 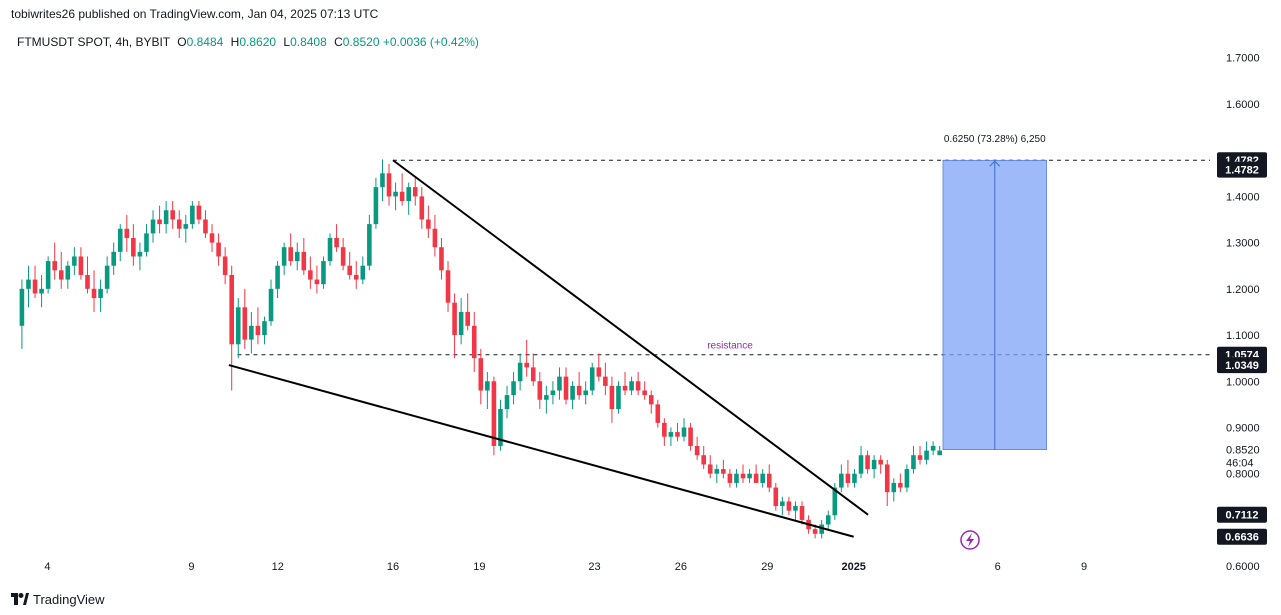 What do you see at coordinates (1243, 567) in the screenshot?
I see `y-tick-label: 0.6000` at bounding box center [1243, 567].